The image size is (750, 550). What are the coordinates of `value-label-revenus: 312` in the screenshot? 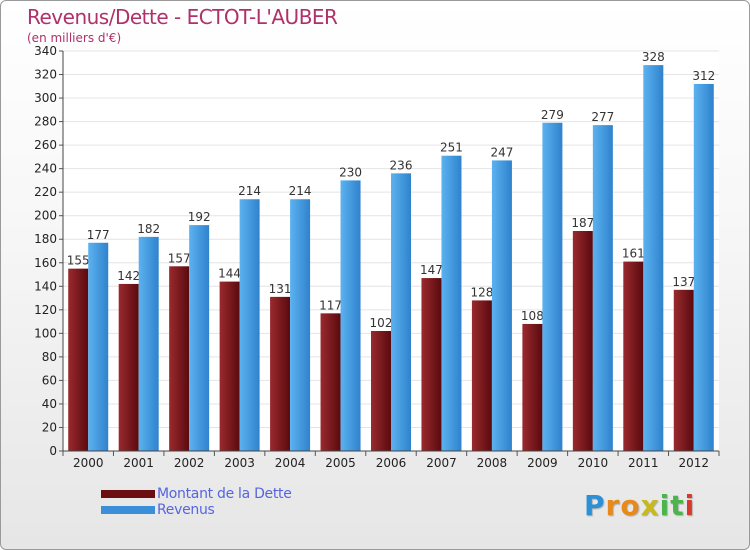 It's located at (703, 76).